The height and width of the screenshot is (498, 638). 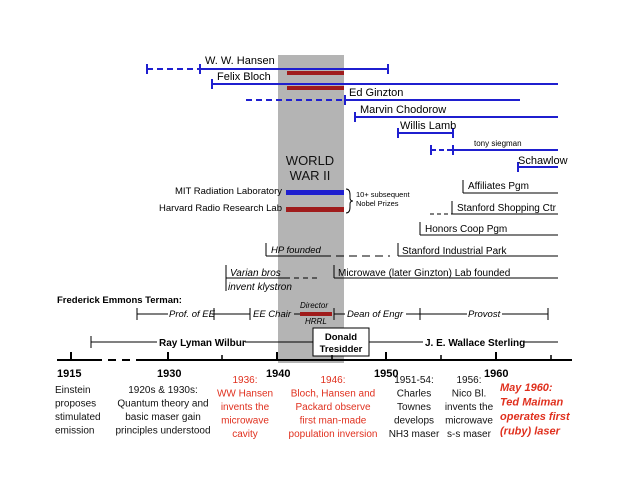 I want to click on event-note-line: Bloch, Hansen and, so click(x=333, y=394).